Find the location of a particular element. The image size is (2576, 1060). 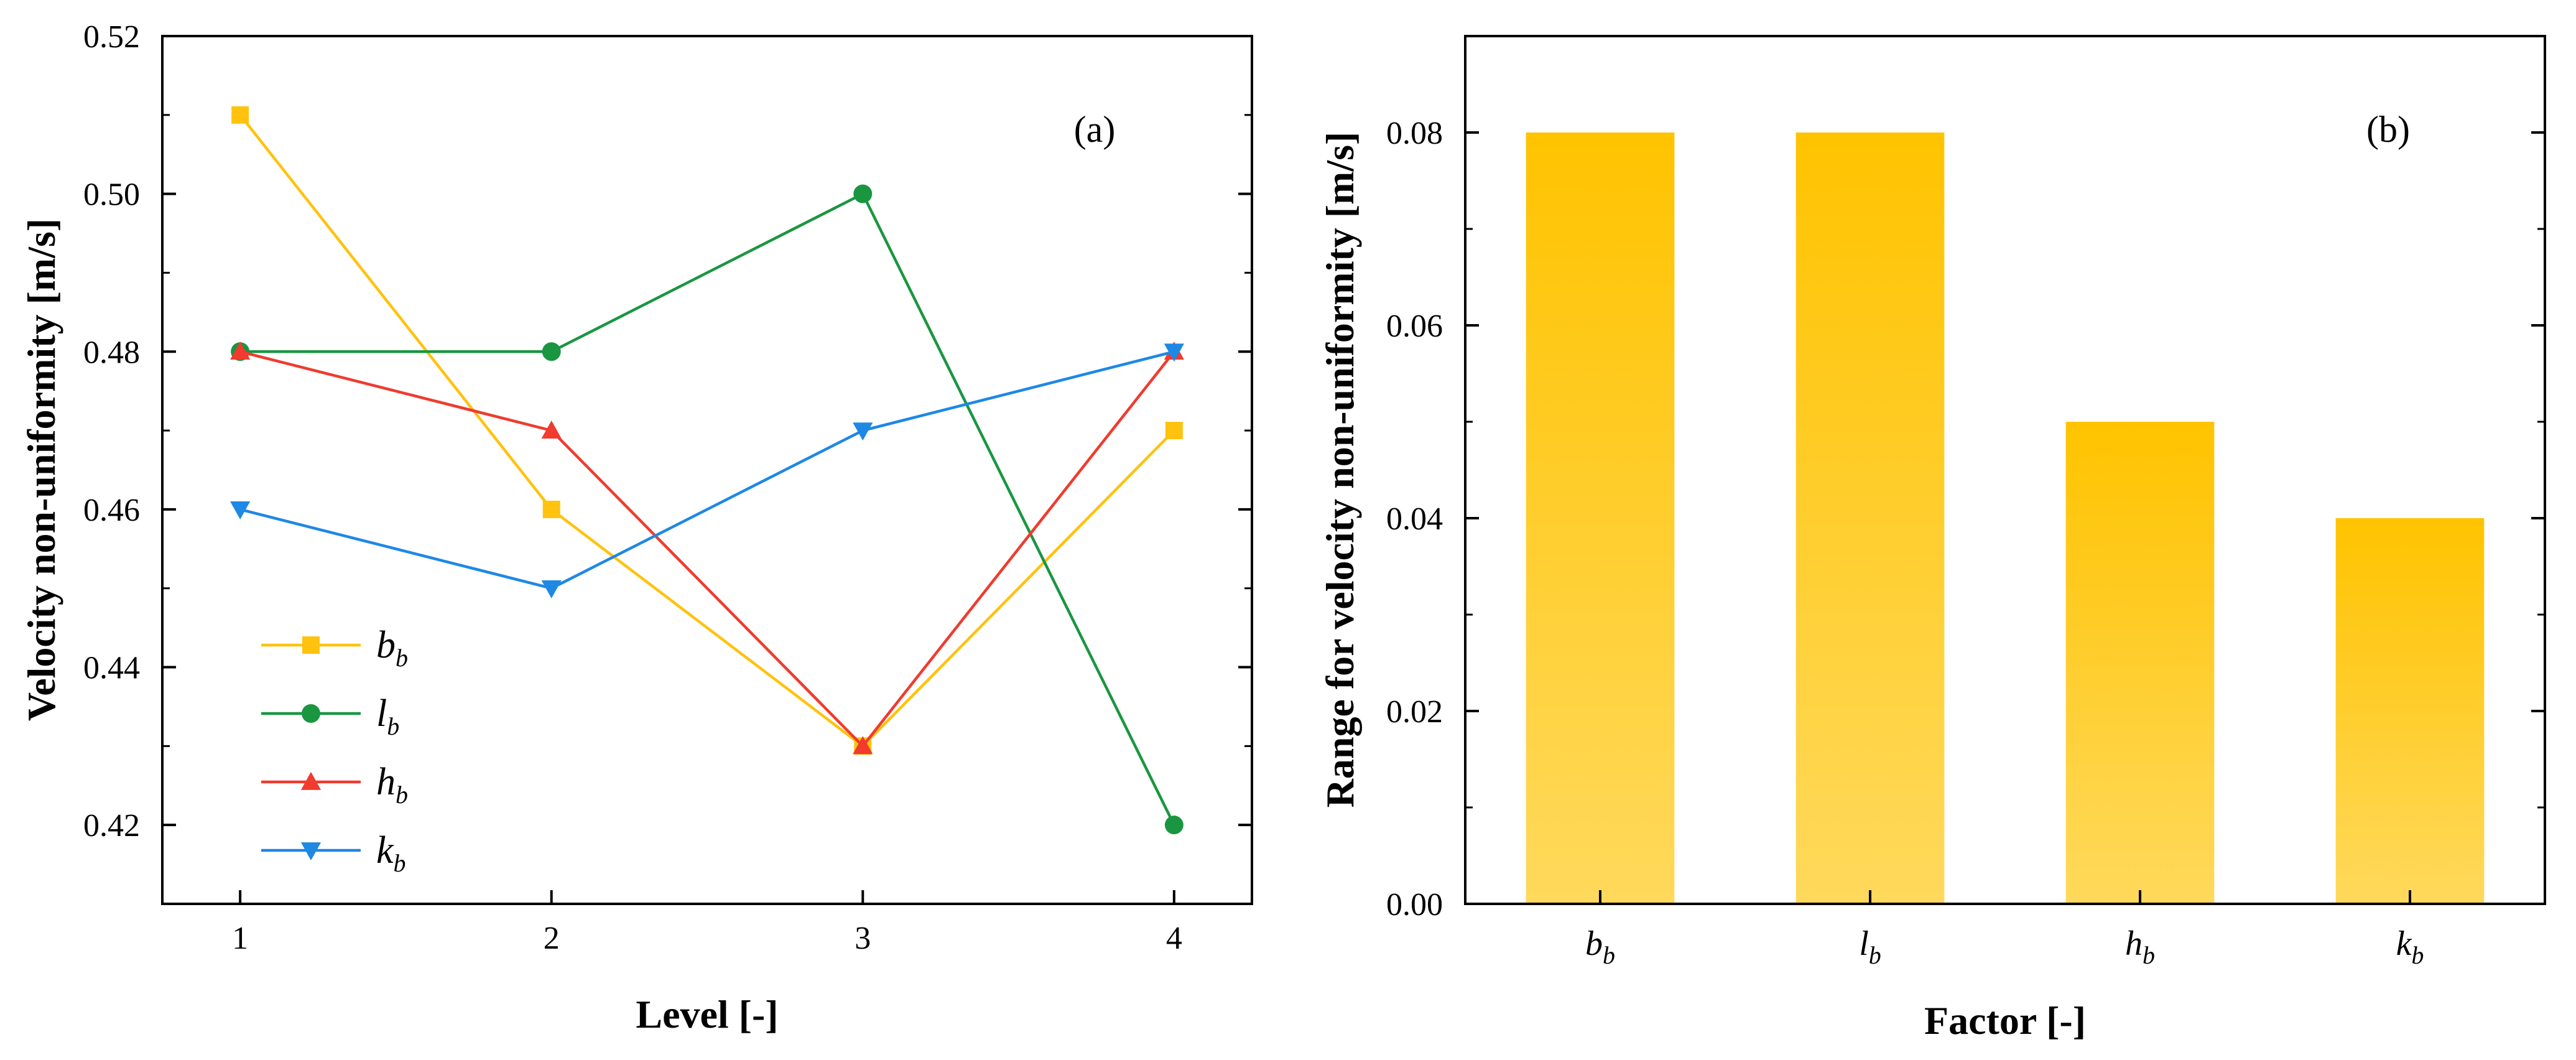

legend-lb-marker is located at coordinates (311, 713).